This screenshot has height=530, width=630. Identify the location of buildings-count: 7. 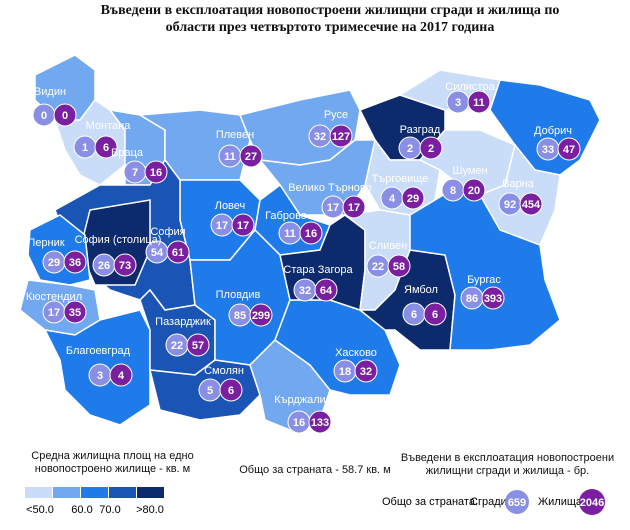
(135, 173).